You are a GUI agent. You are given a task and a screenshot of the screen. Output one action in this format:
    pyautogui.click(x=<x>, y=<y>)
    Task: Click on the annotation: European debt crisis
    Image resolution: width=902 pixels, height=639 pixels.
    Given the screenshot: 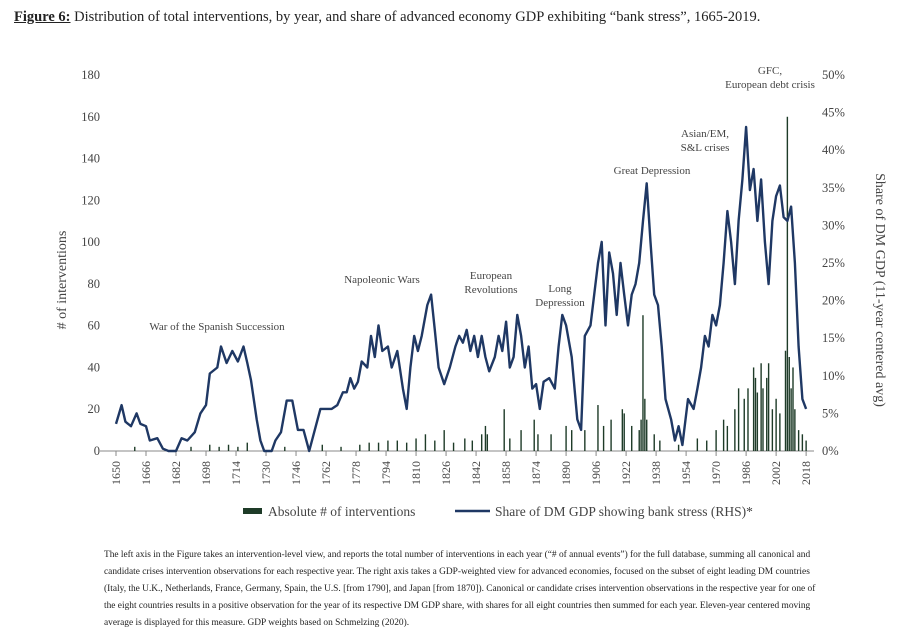 What is the action you would take?
    pyautogui.click(x=770, y=85)
    